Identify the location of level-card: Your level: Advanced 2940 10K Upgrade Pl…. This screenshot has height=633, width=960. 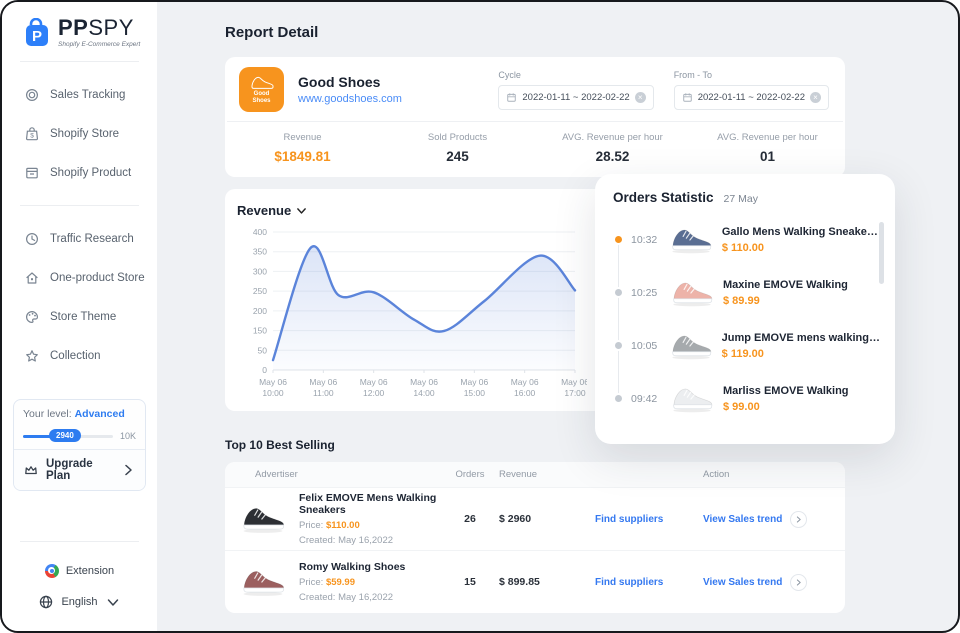
(79, 445).